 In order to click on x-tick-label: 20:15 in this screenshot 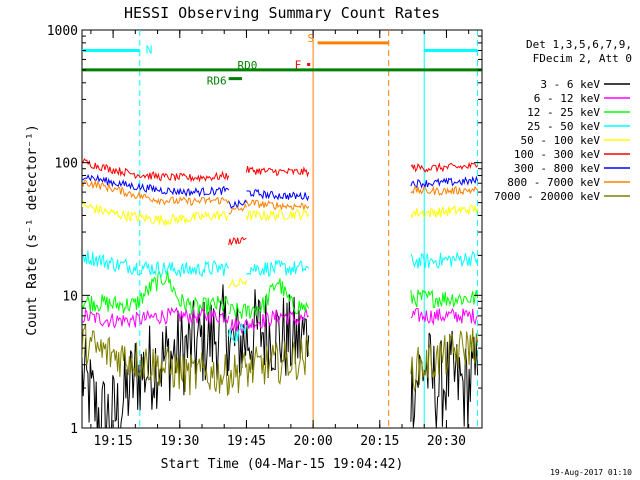, I will do `click(379, 441)`.